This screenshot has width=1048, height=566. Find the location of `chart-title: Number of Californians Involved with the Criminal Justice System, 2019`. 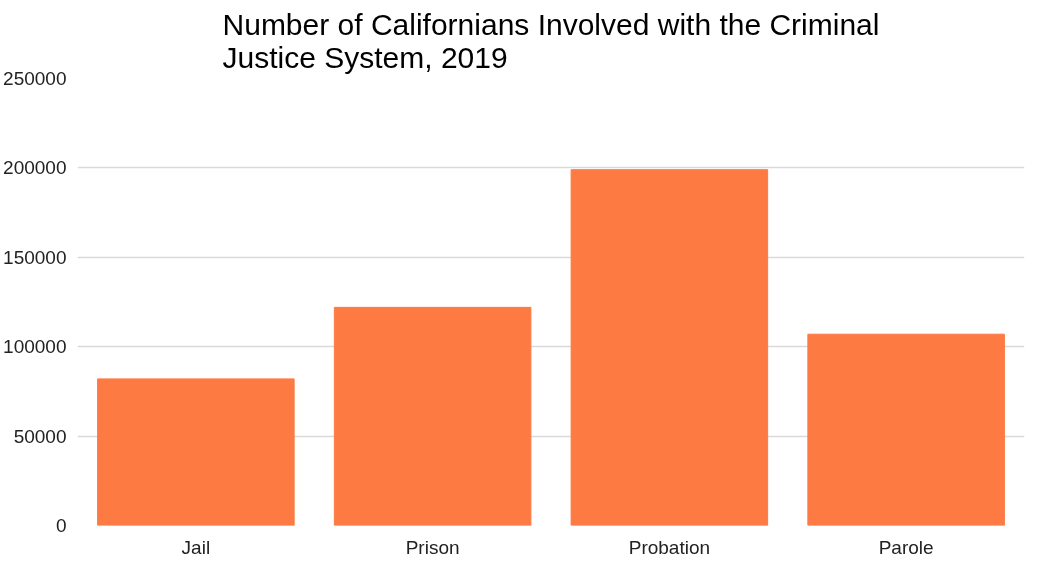

chart-title: Number of Californians Involved with the Criminal Justice System, 2019 is located at coordinates (551, 40).